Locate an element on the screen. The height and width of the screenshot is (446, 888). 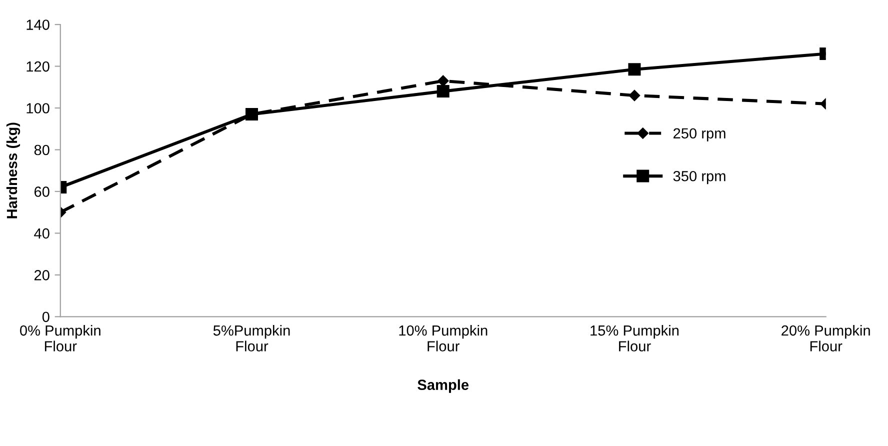
legend-label: 250 rpm is located at coordinates (699, 135).